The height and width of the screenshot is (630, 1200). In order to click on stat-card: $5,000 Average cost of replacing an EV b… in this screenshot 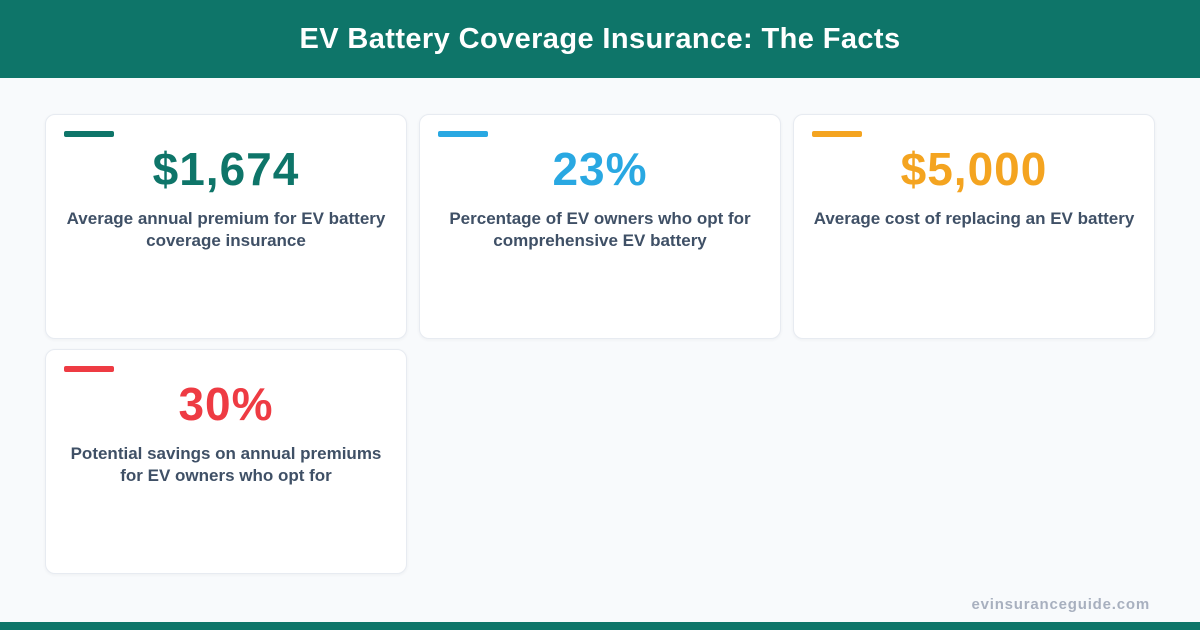, I will do `click(974, 226)`.